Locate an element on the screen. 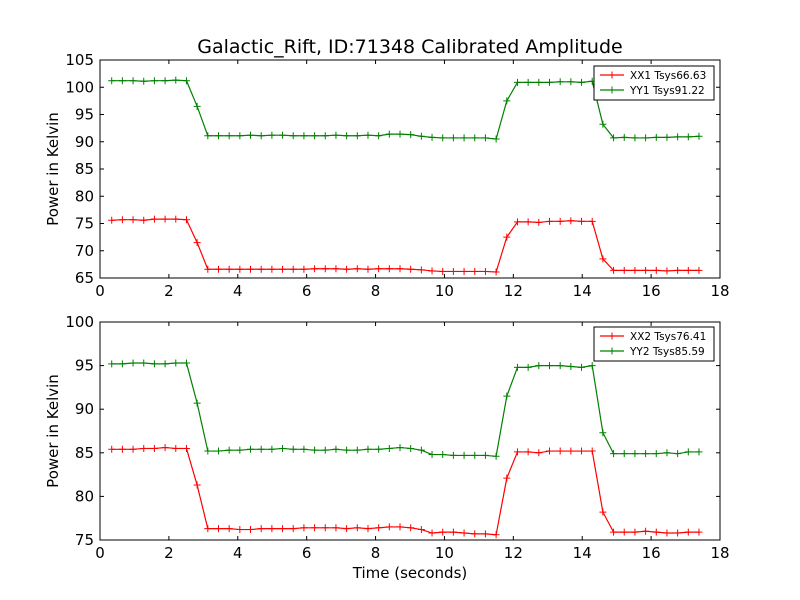 This screenshot has width=800, height=600. x-tick-label: 18 is located at coordinates (719, 291).